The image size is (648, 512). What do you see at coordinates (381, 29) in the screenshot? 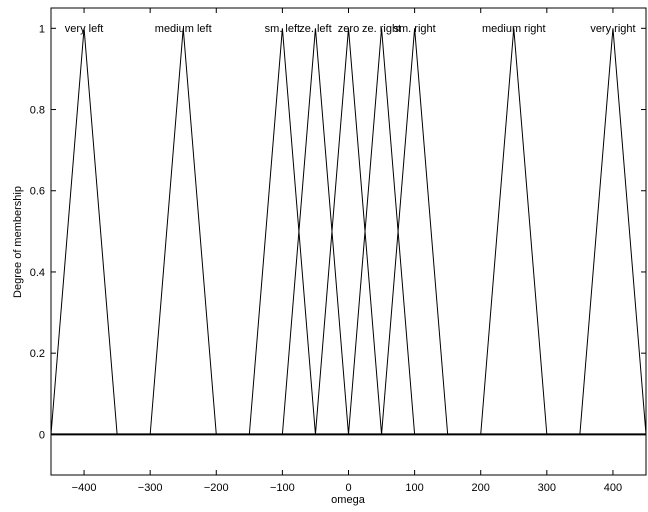
I see `series-label: ze. right` at bounding box center [381, 29].